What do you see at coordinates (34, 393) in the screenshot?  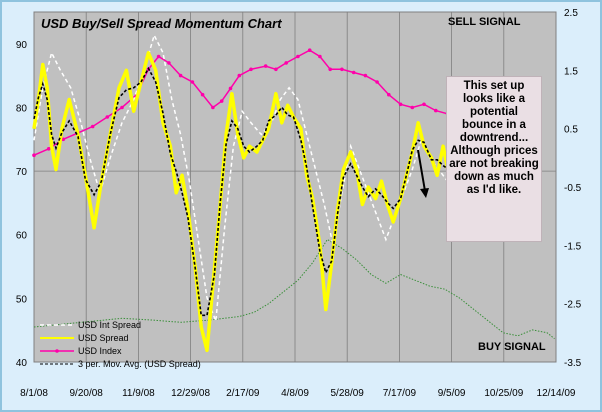 I see `x-tick-label: 8/1/08` at bounding box center [34, 393].